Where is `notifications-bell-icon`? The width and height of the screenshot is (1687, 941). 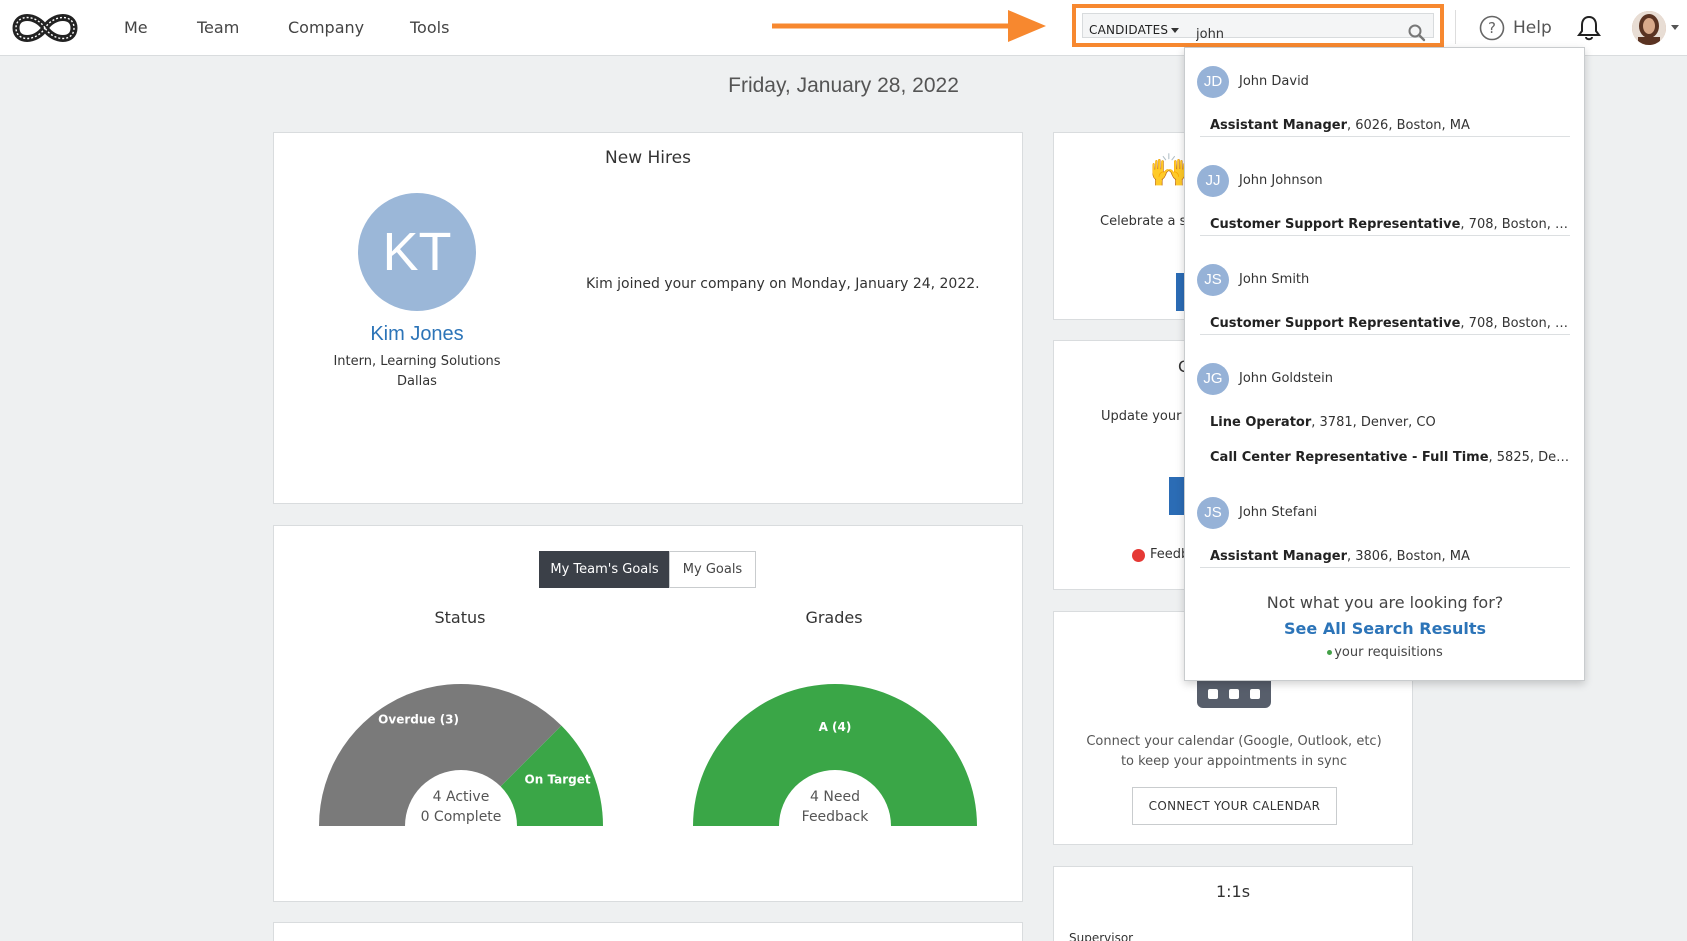 notifications-bell-icon is located at coordinates (1589, 28).